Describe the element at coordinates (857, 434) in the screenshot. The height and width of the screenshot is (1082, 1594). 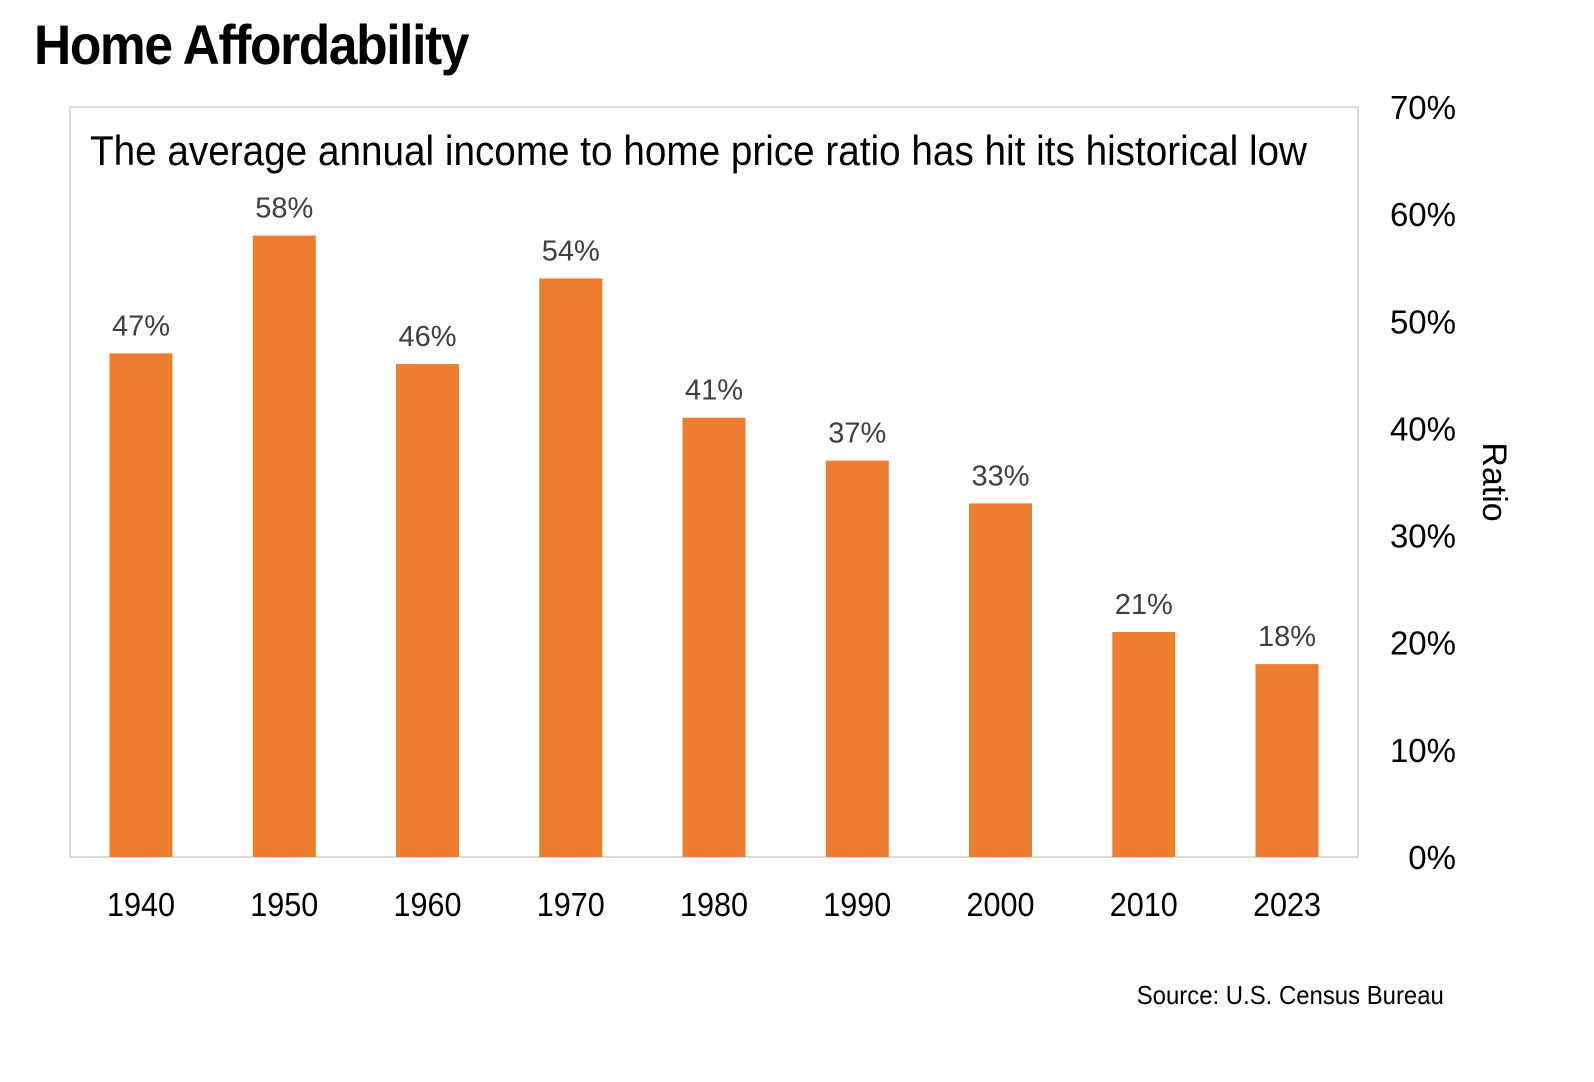
I see `data-label: 37%` at that location.